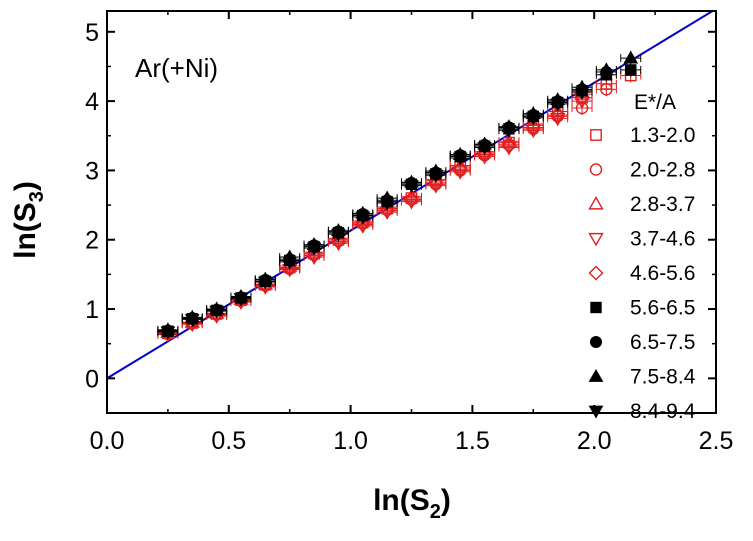 The height and width of the screenshot is (541, 753). What do you see at coordinates (662, 204) in the screenshot?
I see `legend-label: 2.8-3.7` at bounding box center [662, 204].